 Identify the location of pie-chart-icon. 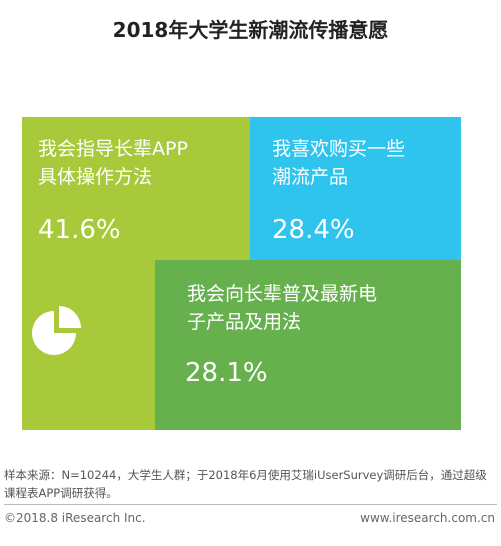
(56, 330).